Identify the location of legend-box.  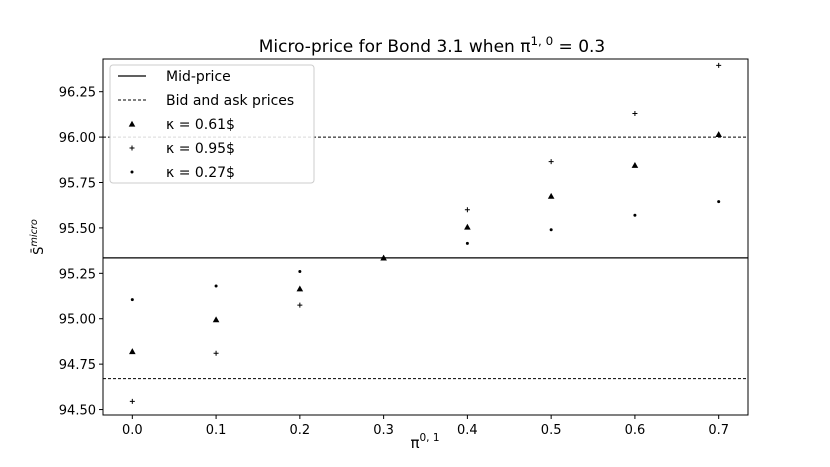
(212, 124).